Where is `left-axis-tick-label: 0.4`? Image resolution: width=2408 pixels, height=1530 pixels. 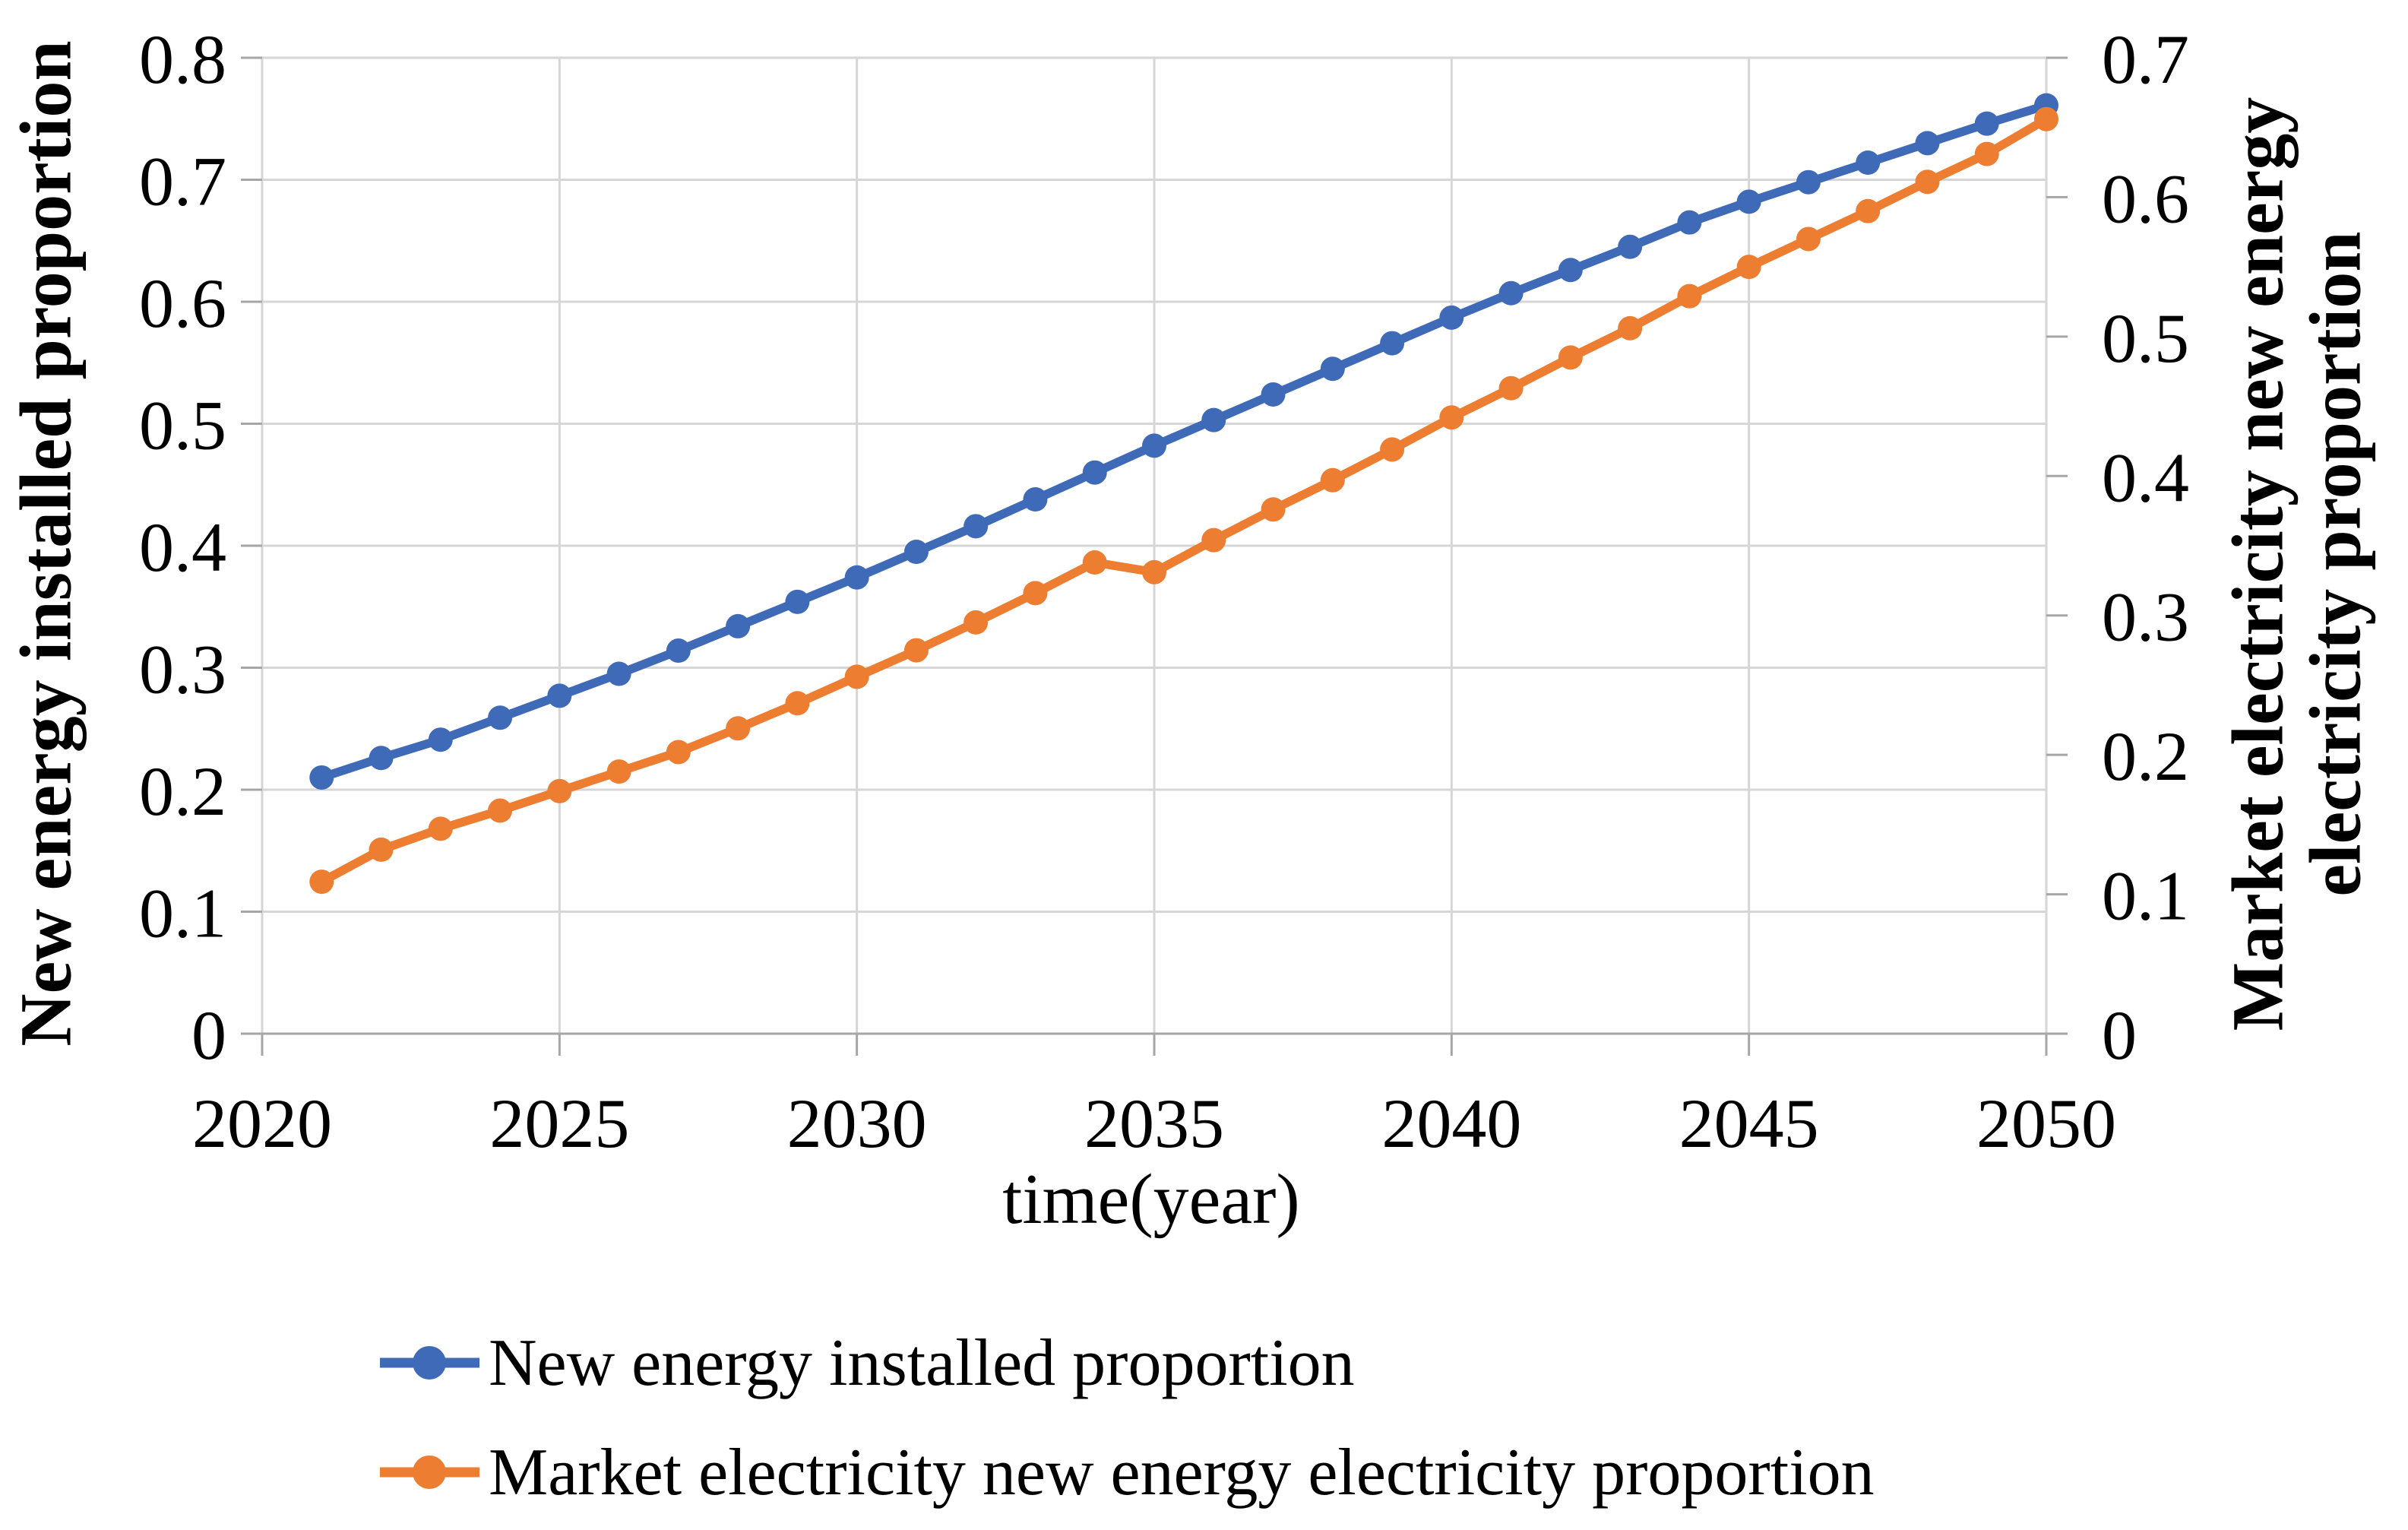
left-axis-tick-label: 0.4 is located at coordinates (182, 547).